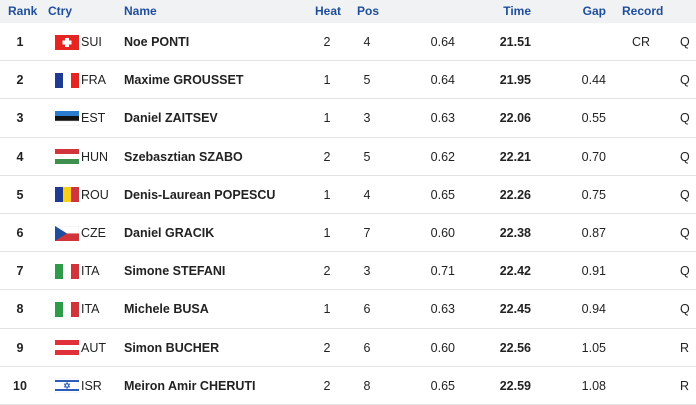 The width and height of the screenshot is (696, 405). Describe the element at coordinates (93, 347) in the screenshot. I see `cell-ctry: AUT` at that location.